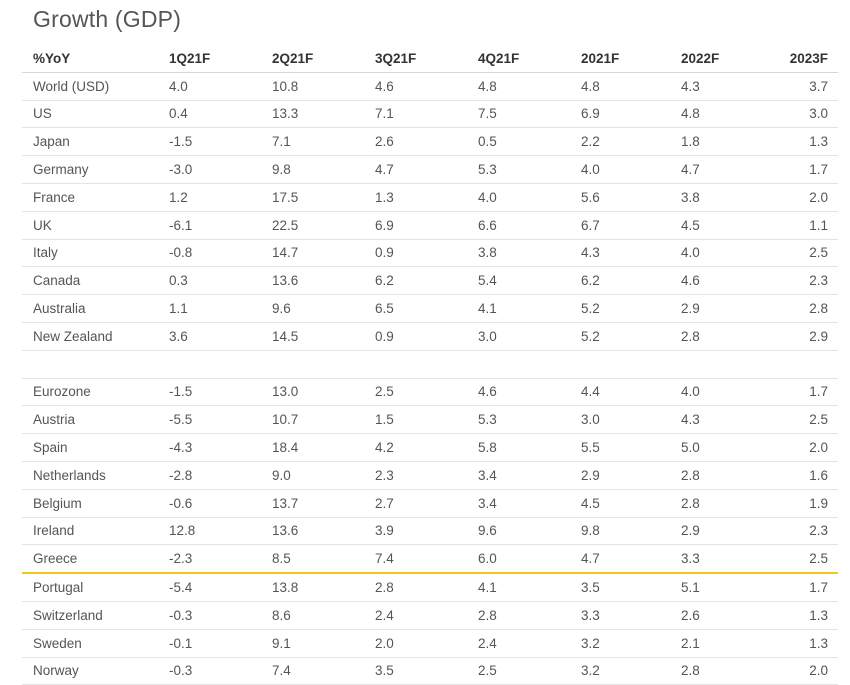 This screenshot has width=850, height=685. Describe the element at coordinates (721, 643) in the screenshot. I see `value-cell: 2.1` at that location.